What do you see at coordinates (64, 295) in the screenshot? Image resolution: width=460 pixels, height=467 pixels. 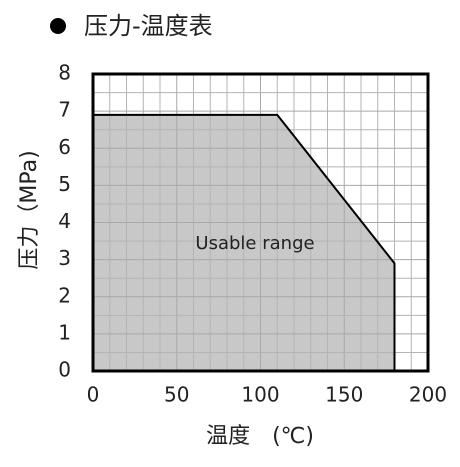 I see `y-tick-label: 2` at bounding box center [64, 295].